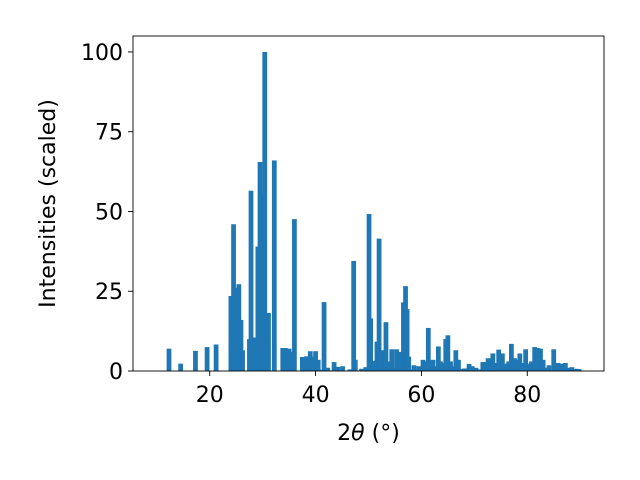  What do you see at coordinates (344, 433) in the screenshot?
I see `x-axis-label-prefix: 2` at bounding box center [344, 433].